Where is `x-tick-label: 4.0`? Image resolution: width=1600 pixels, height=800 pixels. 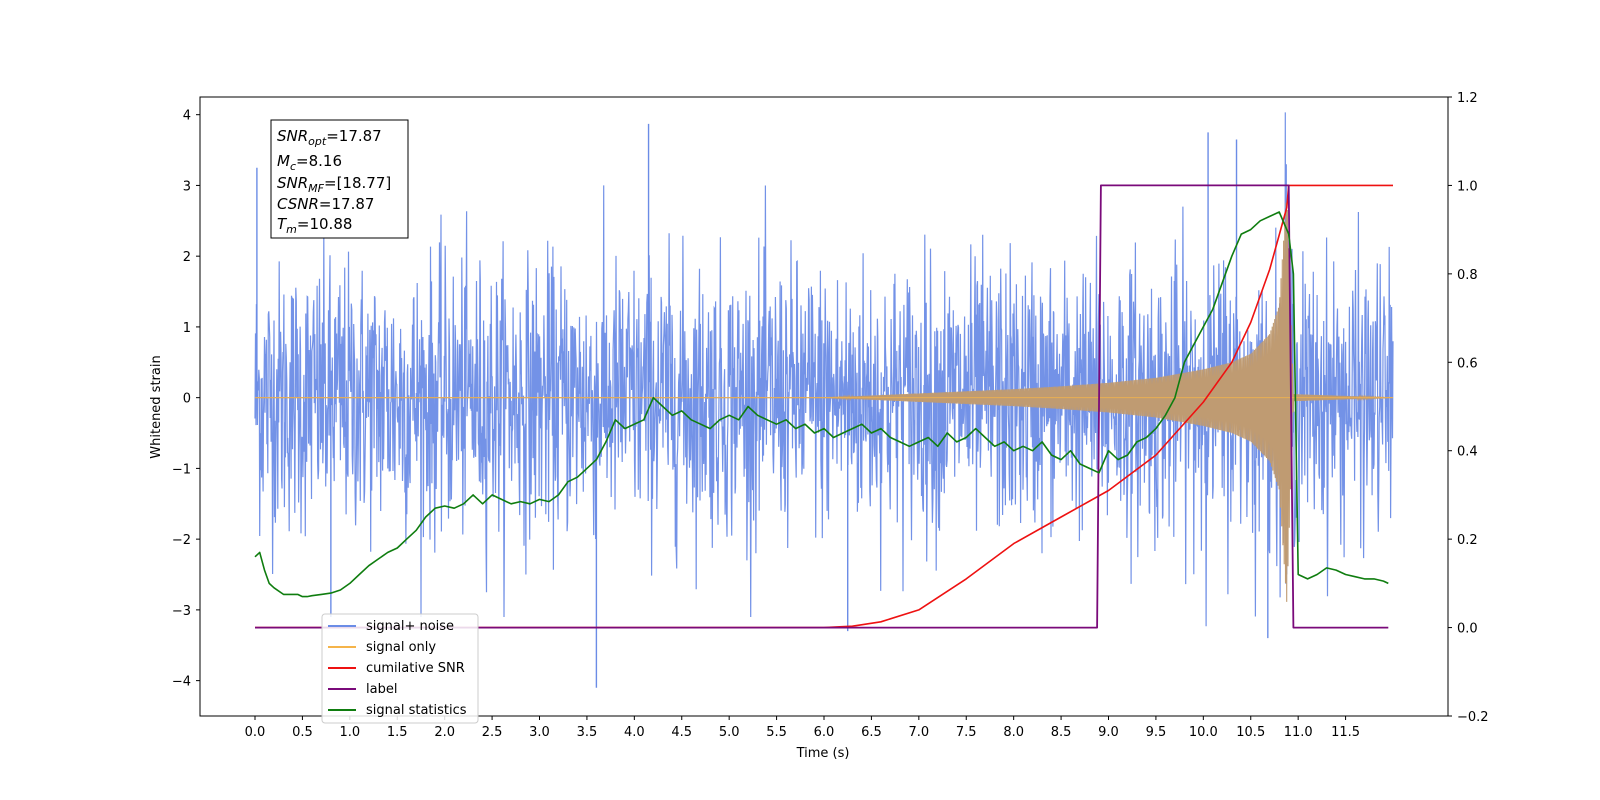
x-tick-label: 4.0 is located at coordinates (634, 732).